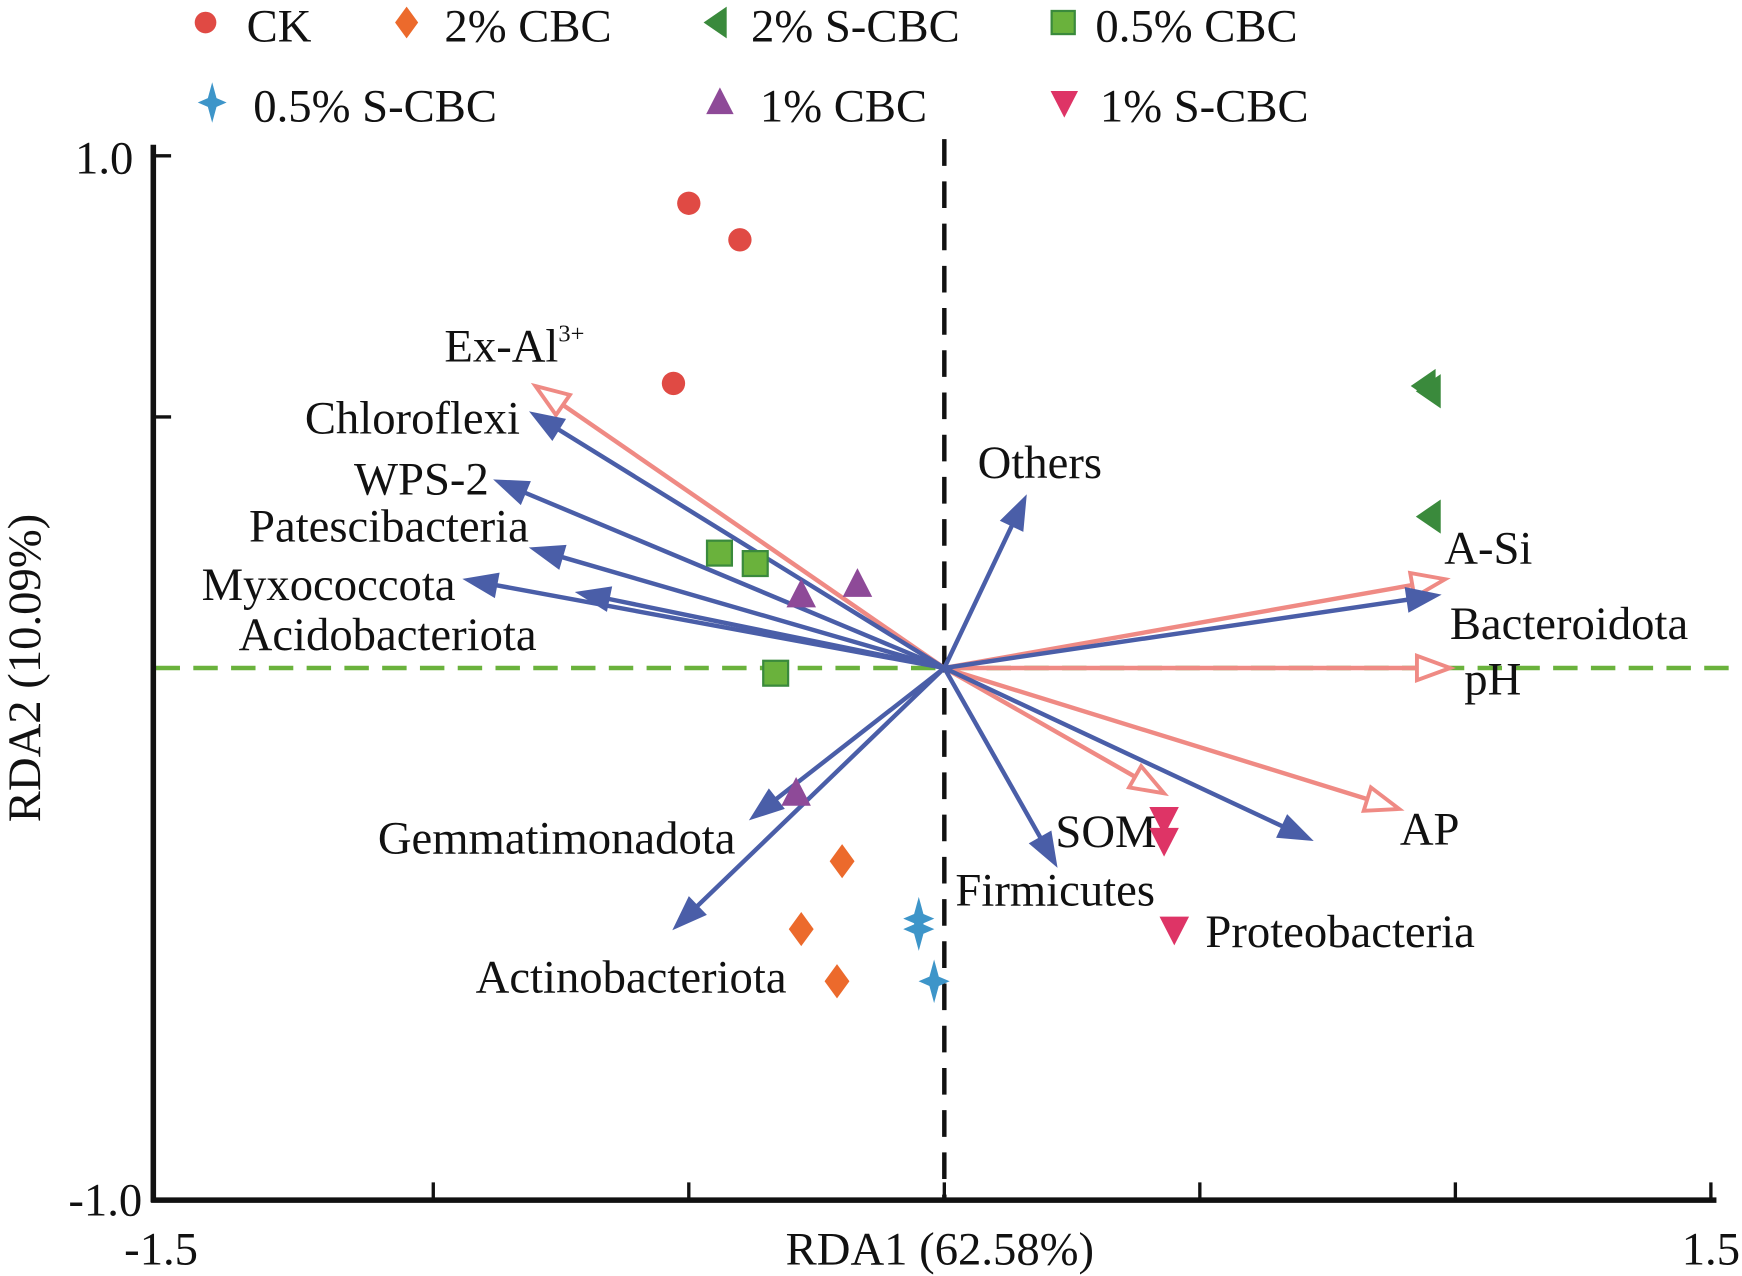  I want to click on x-tick-label-left: -1.5, so click(161, 1250).